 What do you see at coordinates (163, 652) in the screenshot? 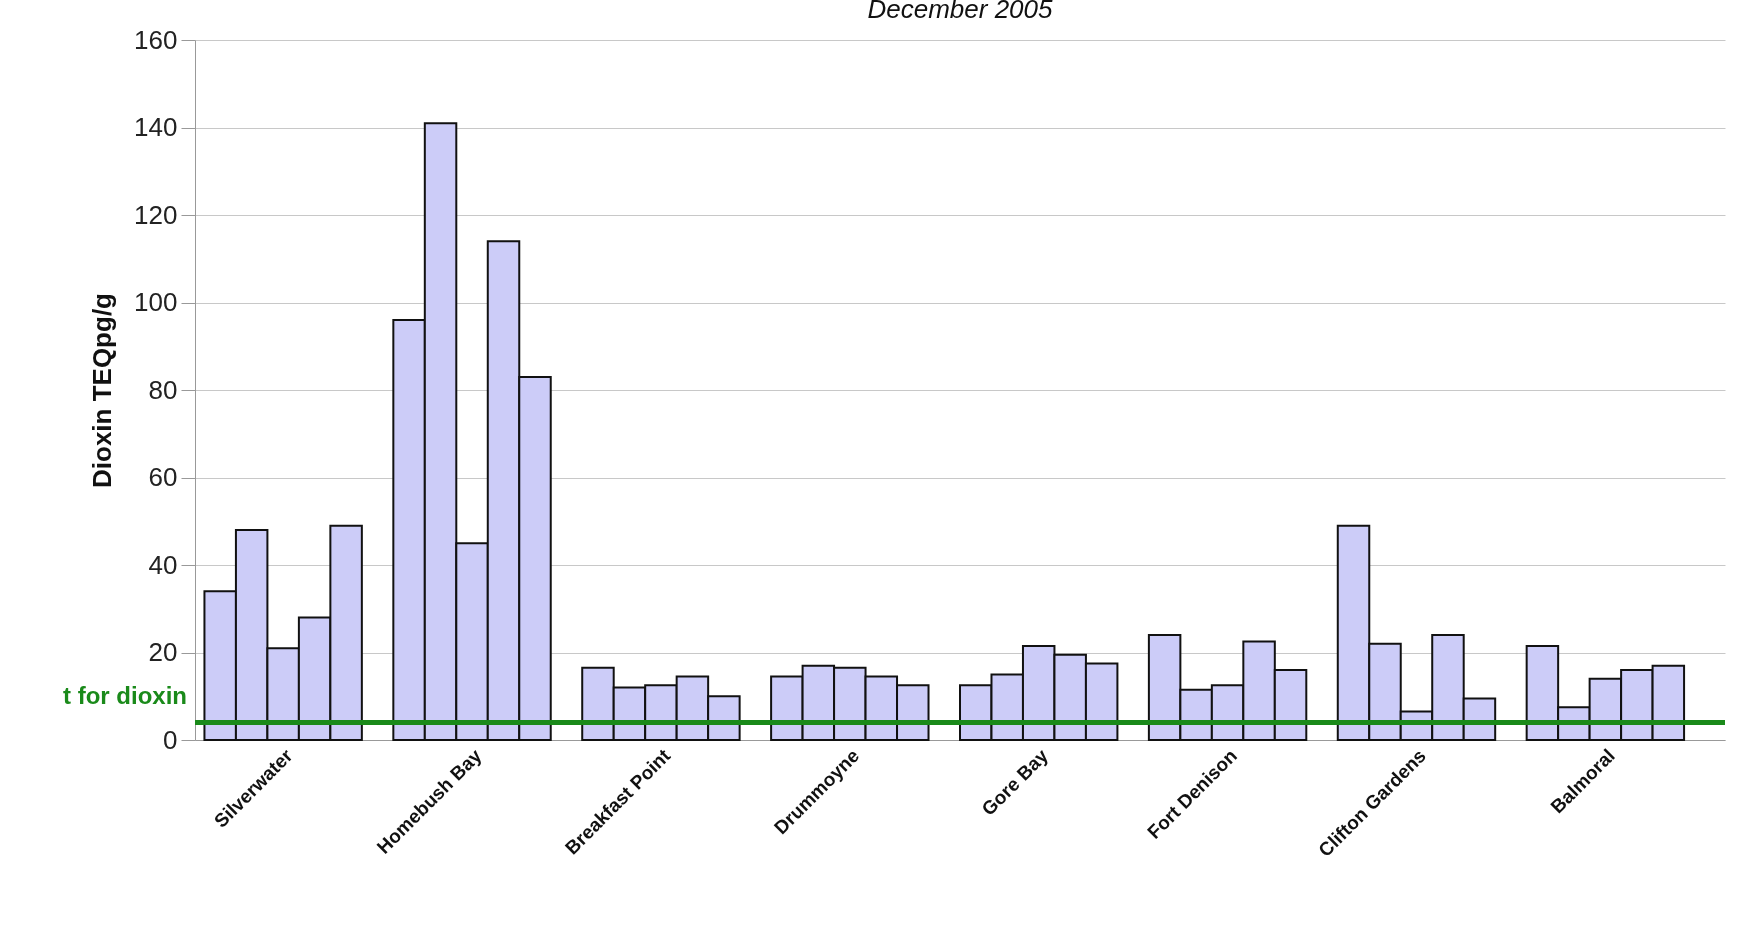
I see `y-tick-label: 20` at bounding box center [163, 652].